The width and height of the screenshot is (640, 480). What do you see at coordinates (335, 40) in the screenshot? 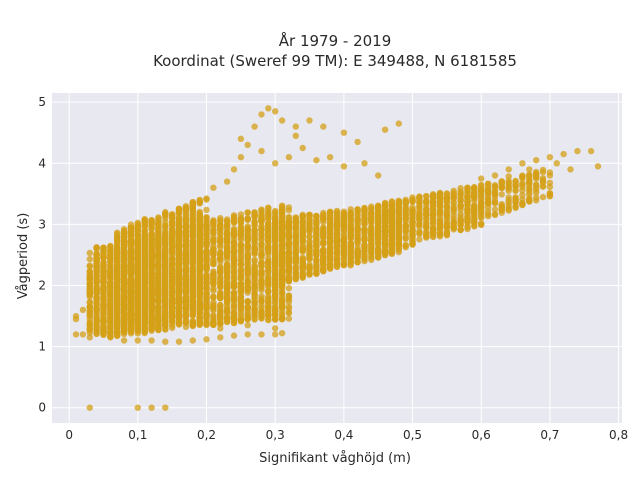
I see `chart-title-line-1: År 1979 - 2019` at bounding box center [335, 40].